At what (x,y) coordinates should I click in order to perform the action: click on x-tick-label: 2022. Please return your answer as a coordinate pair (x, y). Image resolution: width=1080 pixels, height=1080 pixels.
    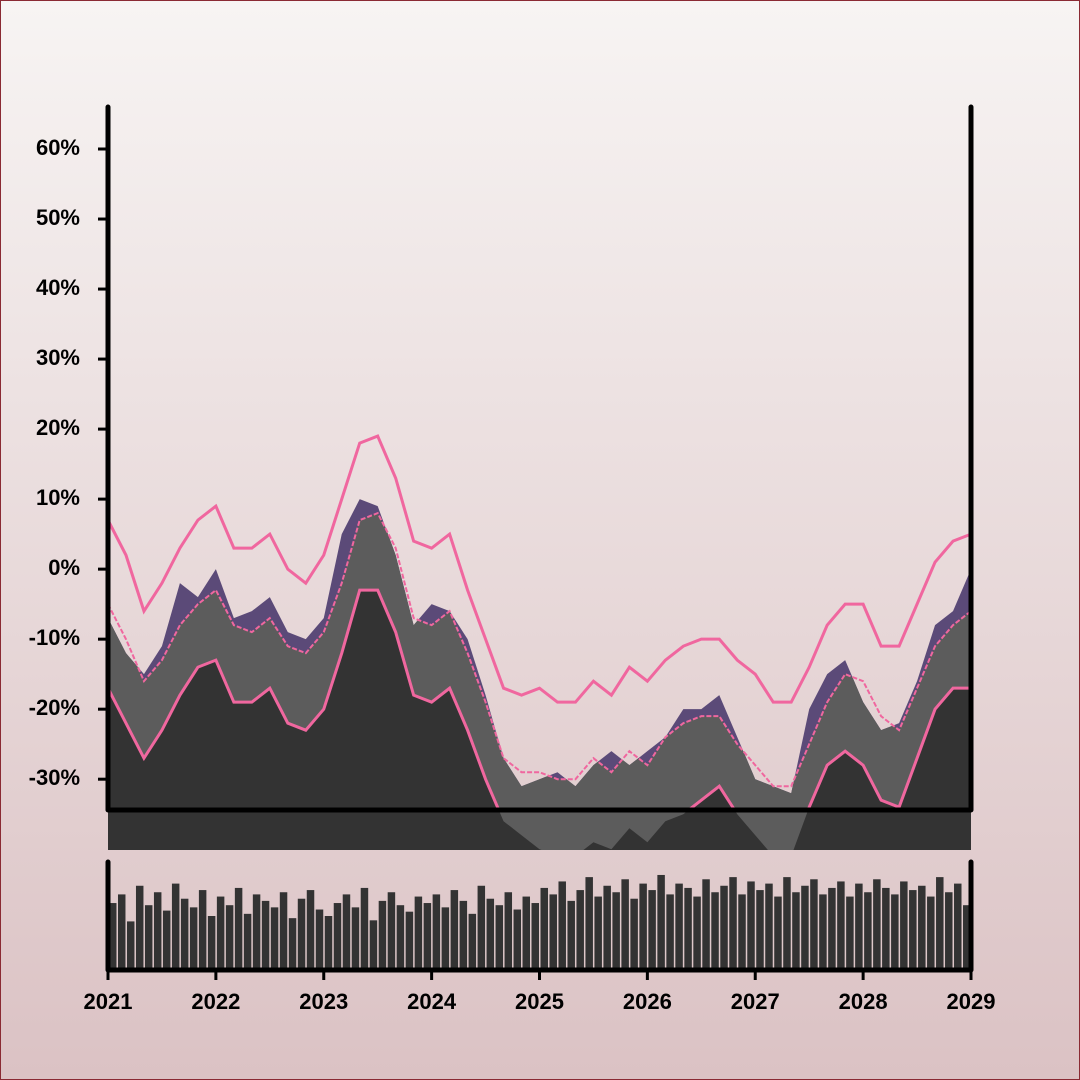
    Looking at the image, I should click on (215, 1001).